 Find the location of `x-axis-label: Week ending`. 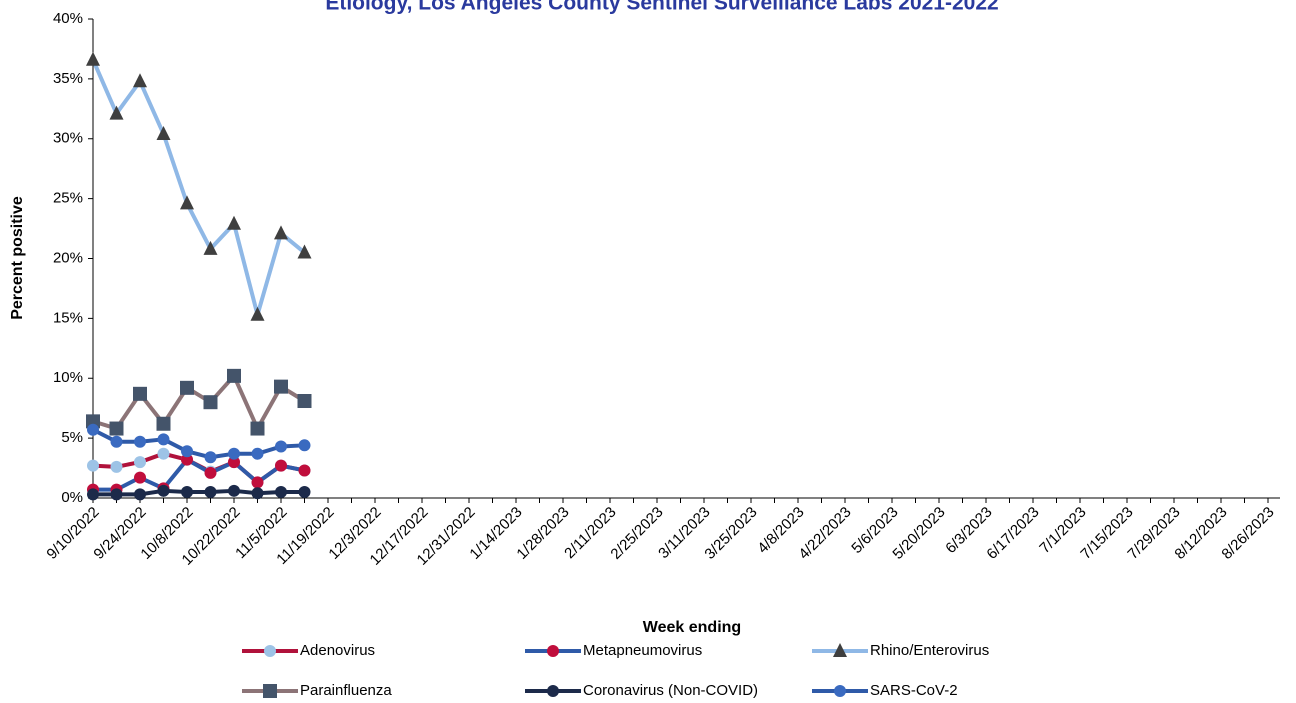

x-axis-label: Week ending is located at coordinates (692, 627).